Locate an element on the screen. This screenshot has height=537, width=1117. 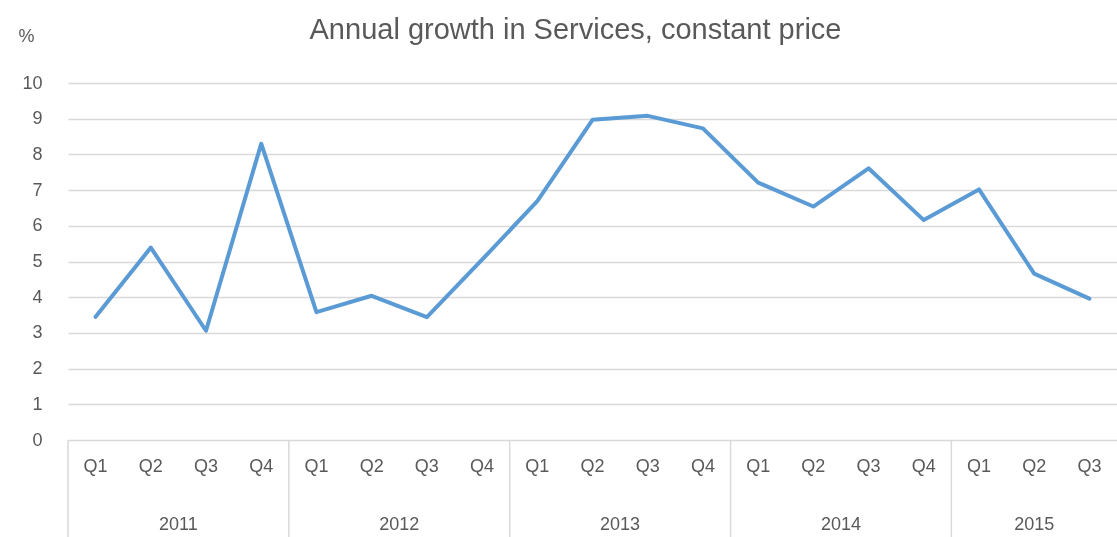
y-tick-label: 0 is located at coordinates (37, 439).